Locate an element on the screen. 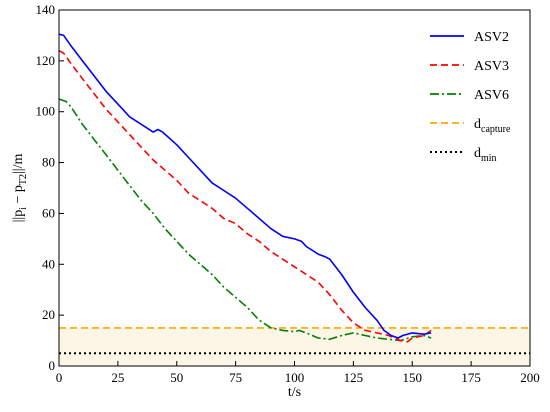 The height and width of the screenshot is (412, 550). y-tick-label: 60 is located at coordinates (48, 212).